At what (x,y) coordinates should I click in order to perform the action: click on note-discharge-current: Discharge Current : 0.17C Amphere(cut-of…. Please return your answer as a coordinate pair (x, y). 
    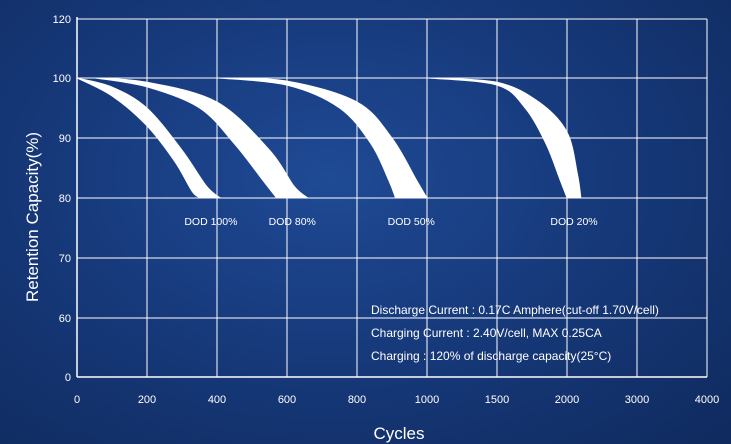
    Looking at the image, I should click on (515, 310).